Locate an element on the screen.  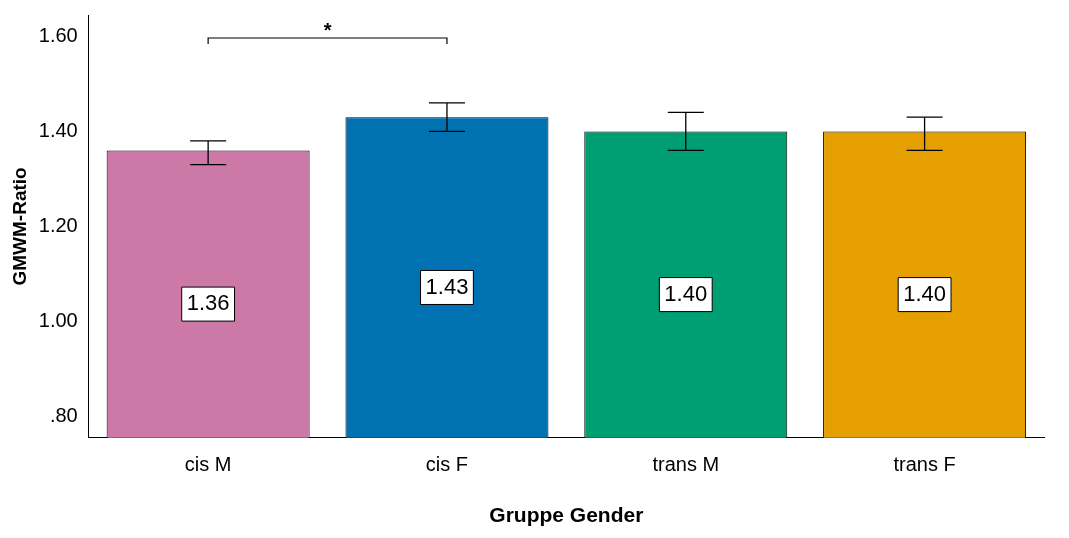
y-tick-label: 1.60 is located at coordinates (58, 34).